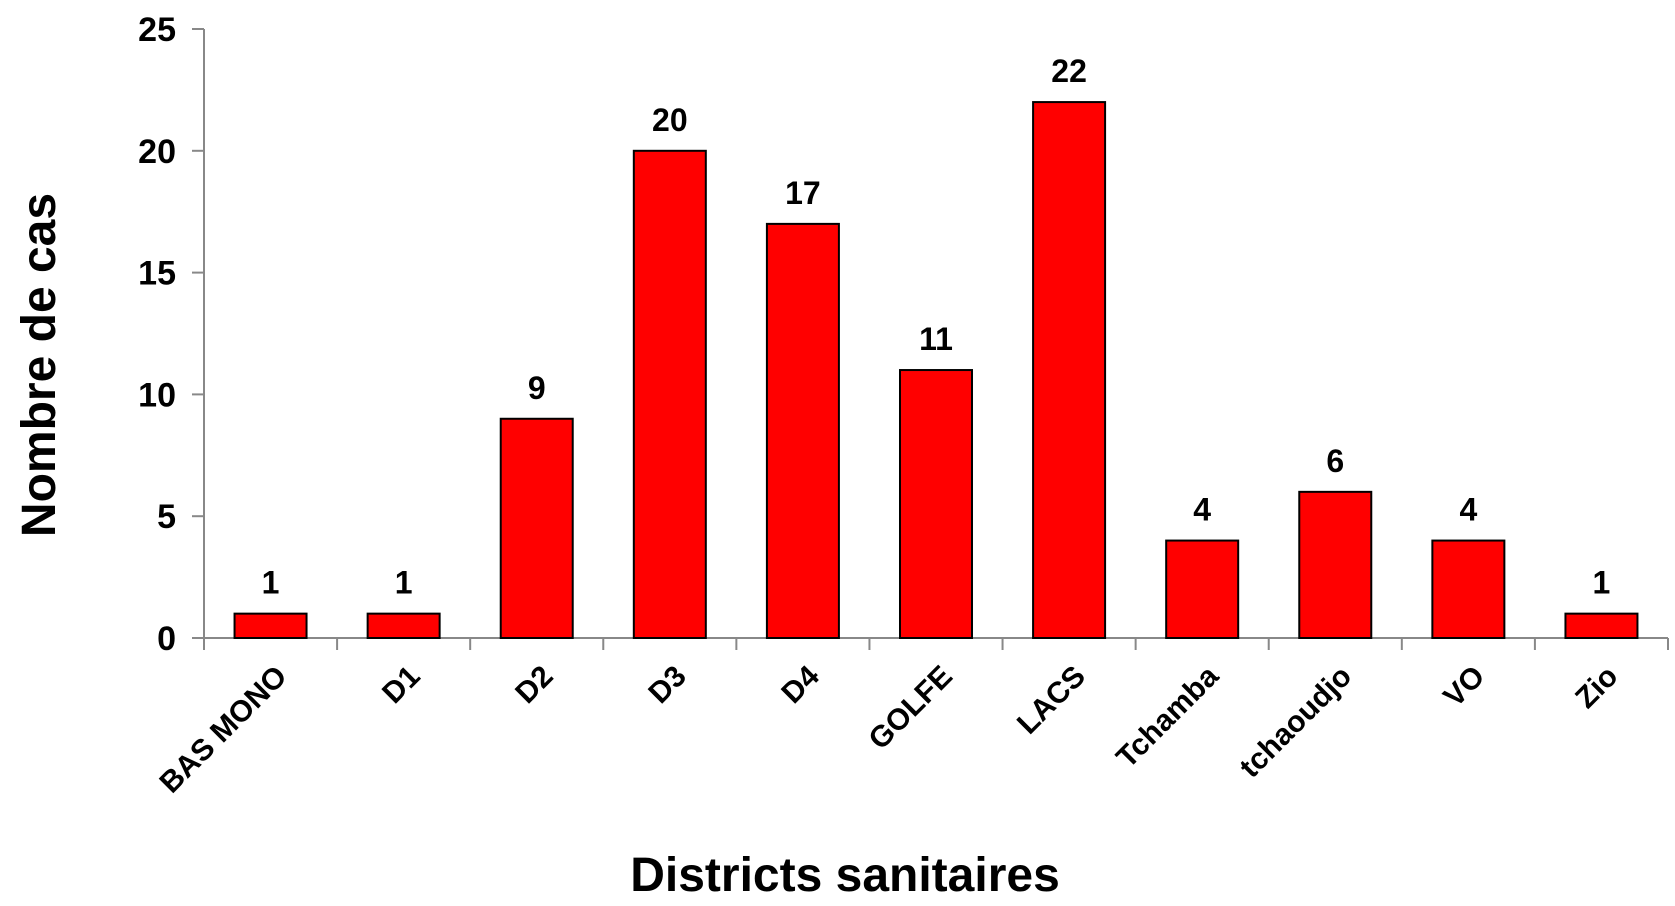 Image resolution: width=1675 pixels, height=906 pixels. What do you see at coordinates (845, 875) in the screenshot?
I see `x-axis-title: Districts sanitaires` at bounding box center [845, 875].